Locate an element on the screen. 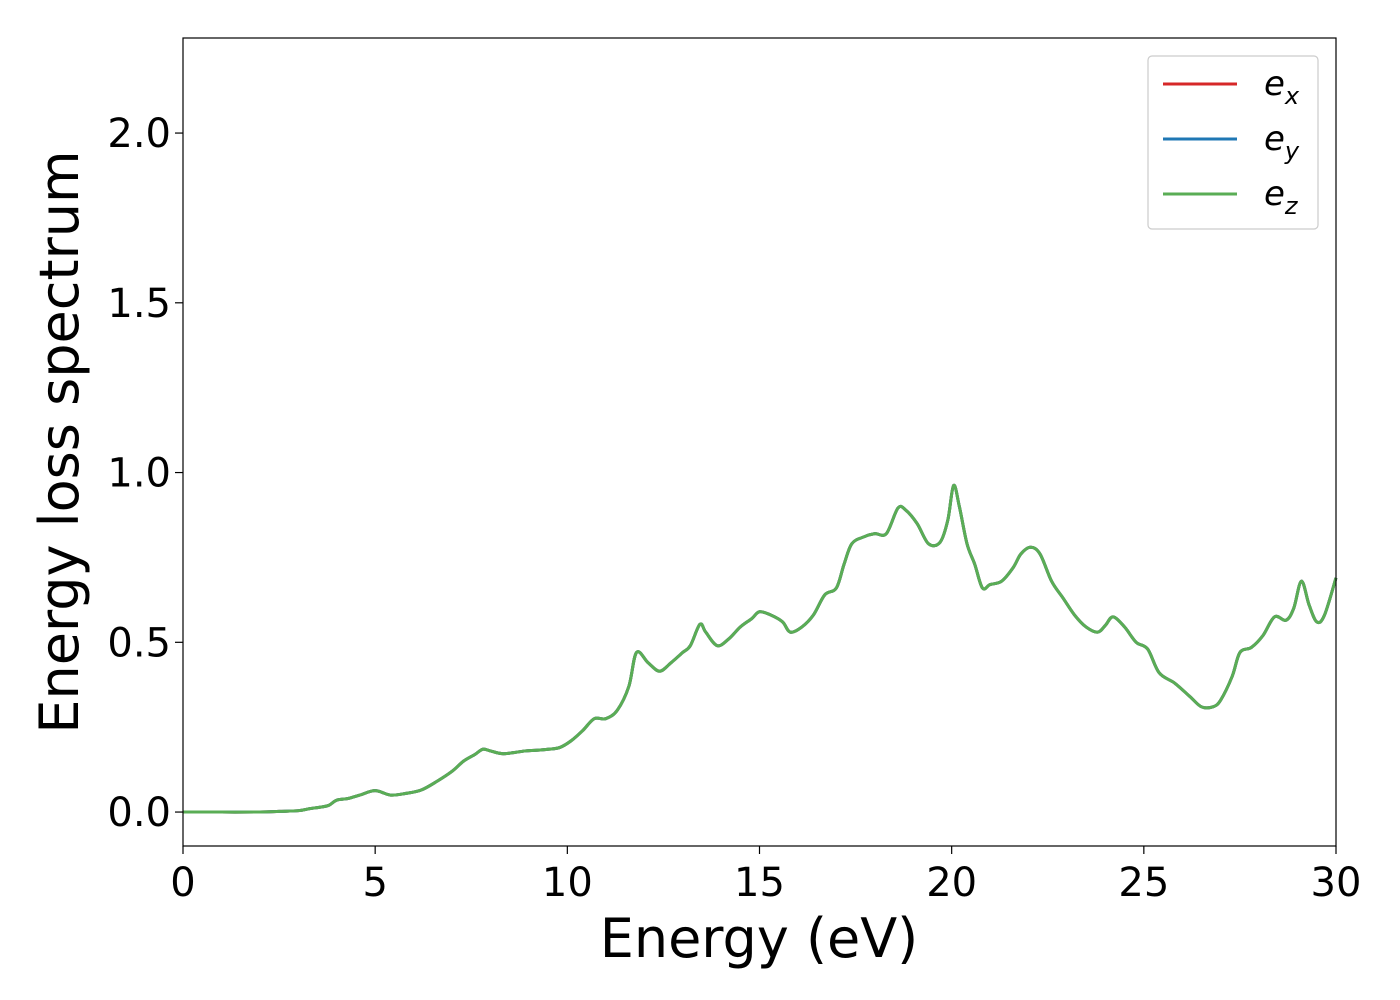  x-axis-ticks: 0 5 10 15 20 25 30 is located at coordinates (765, 876).